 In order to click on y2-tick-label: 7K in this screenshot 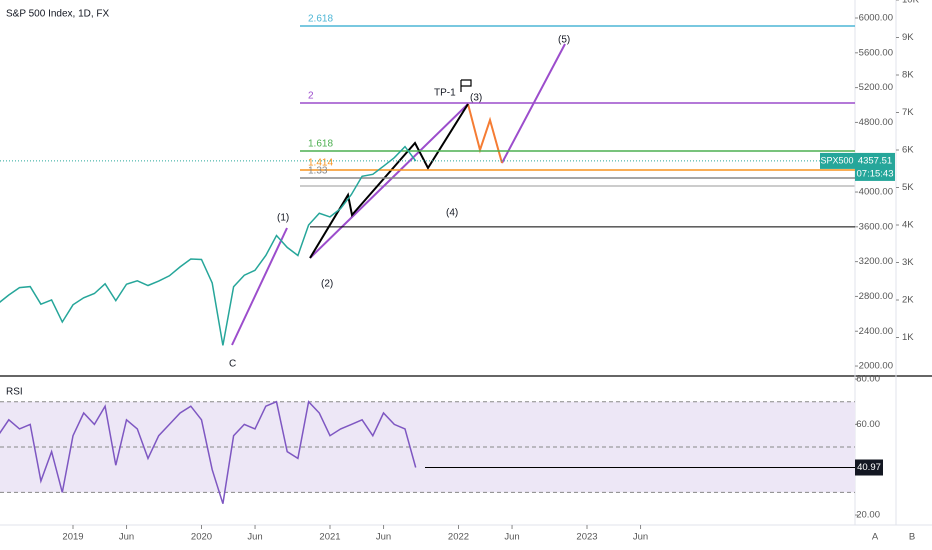, I will do `click(908, 112)`.